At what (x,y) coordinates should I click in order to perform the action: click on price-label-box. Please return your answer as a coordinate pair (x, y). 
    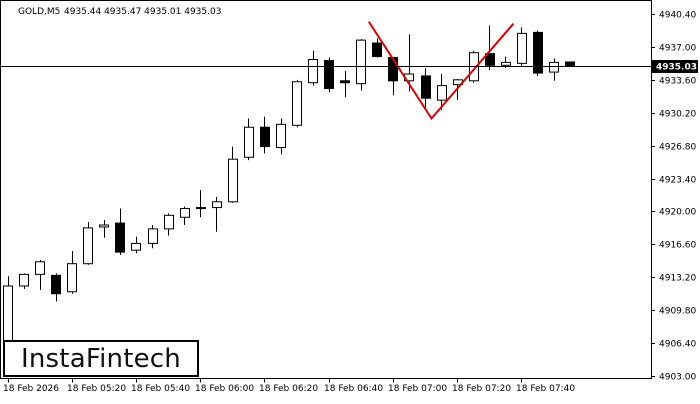
    Looking at the image, I should click on (675, 66).